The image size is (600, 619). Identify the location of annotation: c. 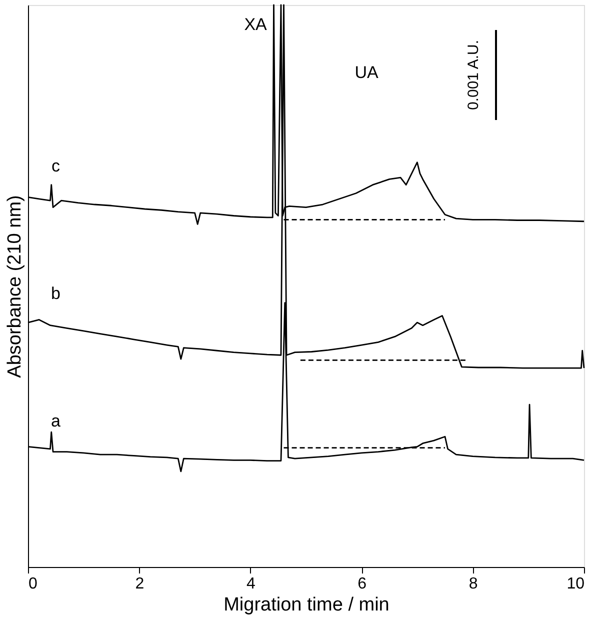
(56, 166).